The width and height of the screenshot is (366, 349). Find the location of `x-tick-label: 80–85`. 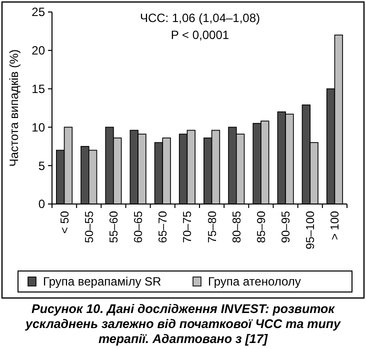

x-tick-label: 80–85 is located at coordinates (237, 227).